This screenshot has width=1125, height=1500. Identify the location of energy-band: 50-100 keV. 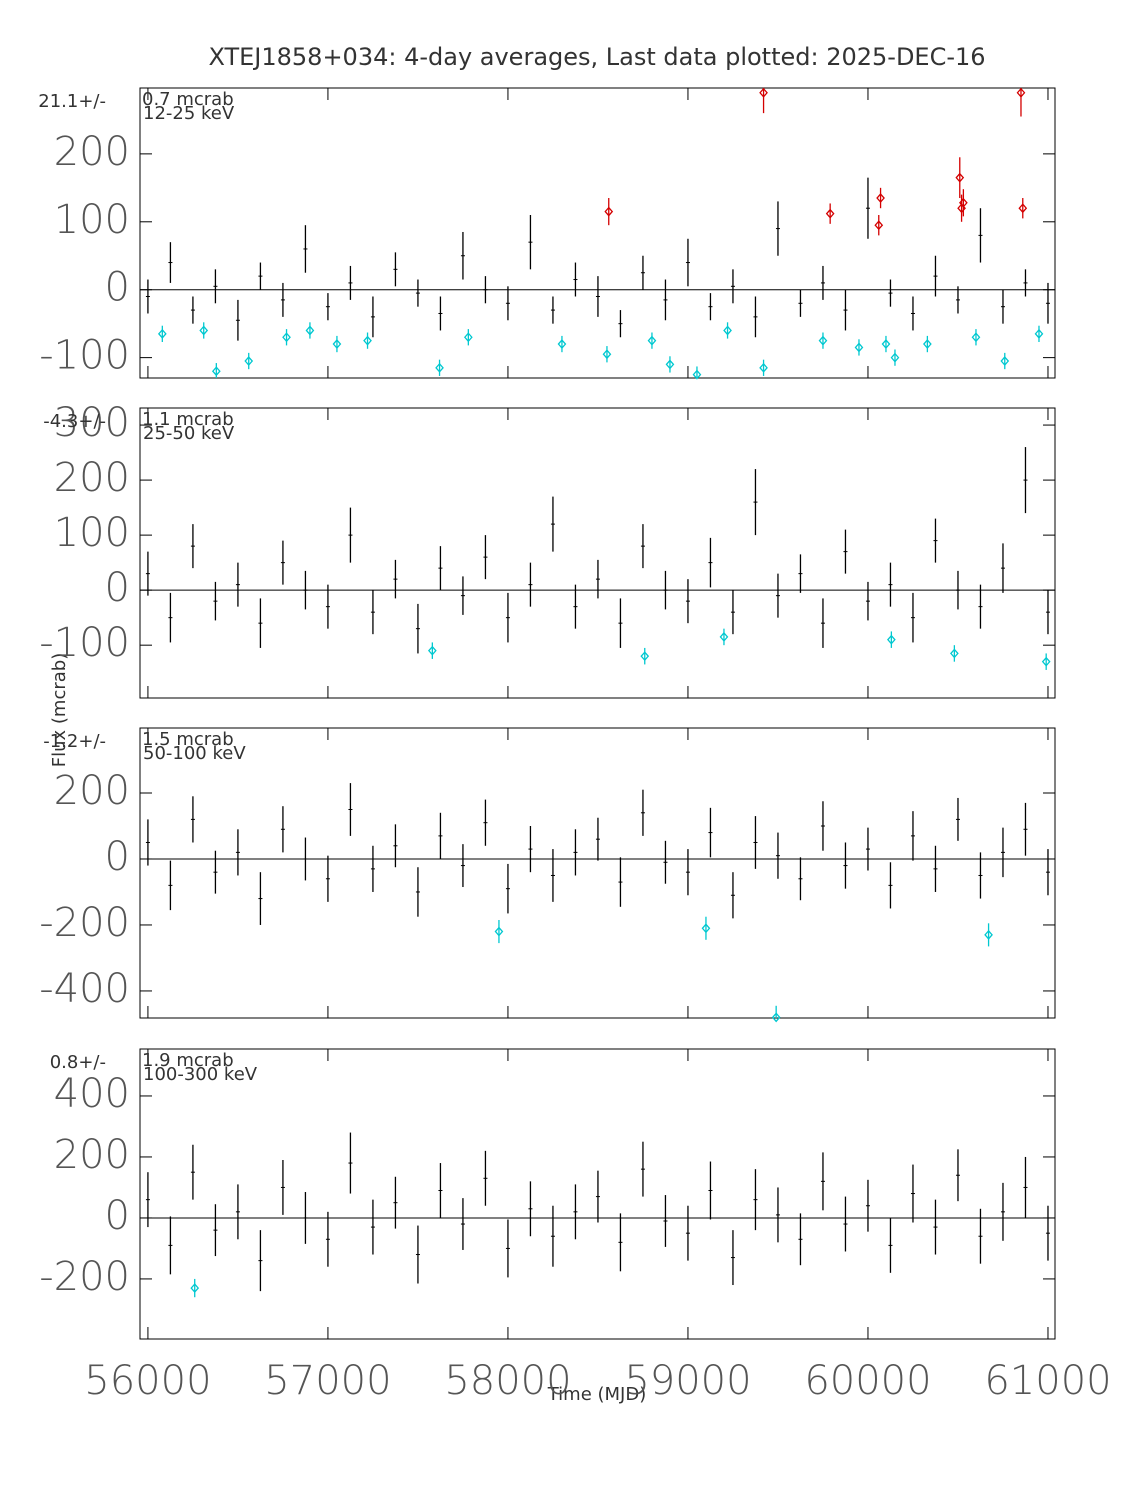
(194, 753).